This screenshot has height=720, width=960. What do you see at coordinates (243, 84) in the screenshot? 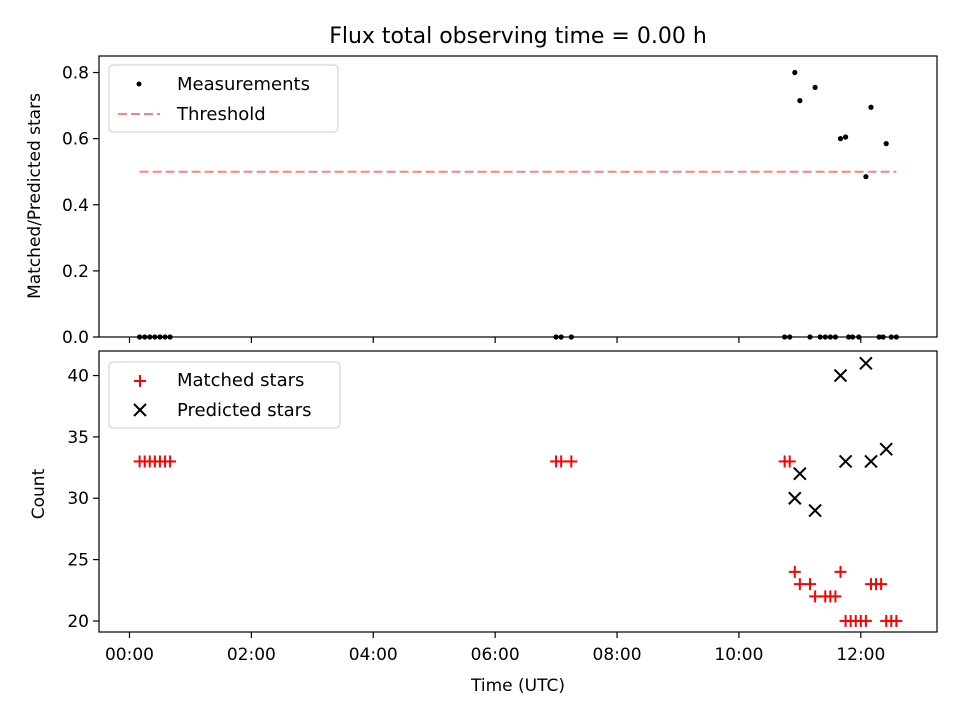
I see `legend-measurements-label: Measurements` at bounding box center [243, 84].